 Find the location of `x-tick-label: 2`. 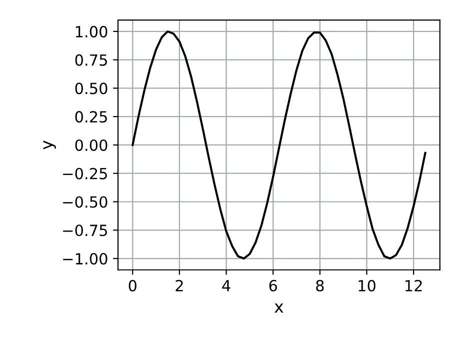

x-tick-label: 2 is located at coordinates (179, 286).